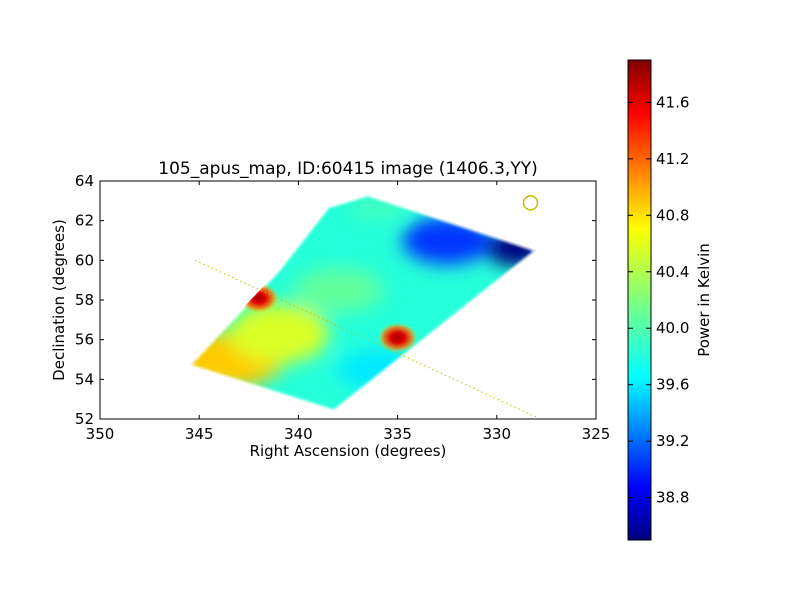 This screenshot has width=800, height=600. Describe the element at coordinates (84, 181) in the screenshot. I see `y-tick-label: 64` at that location.